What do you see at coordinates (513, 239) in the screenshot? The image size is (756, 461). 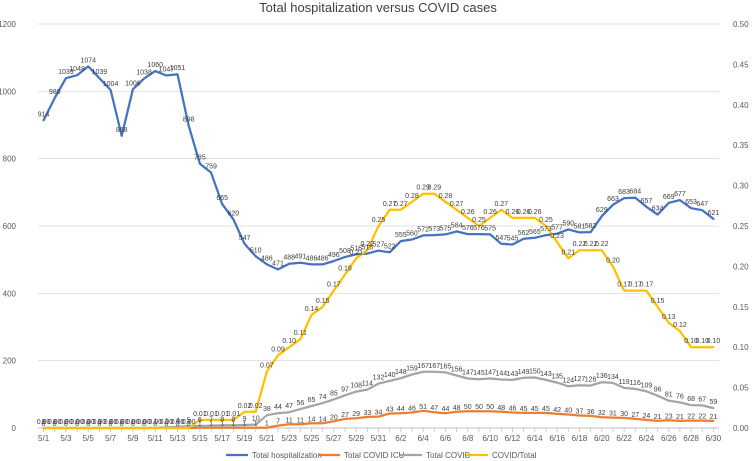 I see `data-label-total-hospitalization: 545` at bounding box center [513, 239].